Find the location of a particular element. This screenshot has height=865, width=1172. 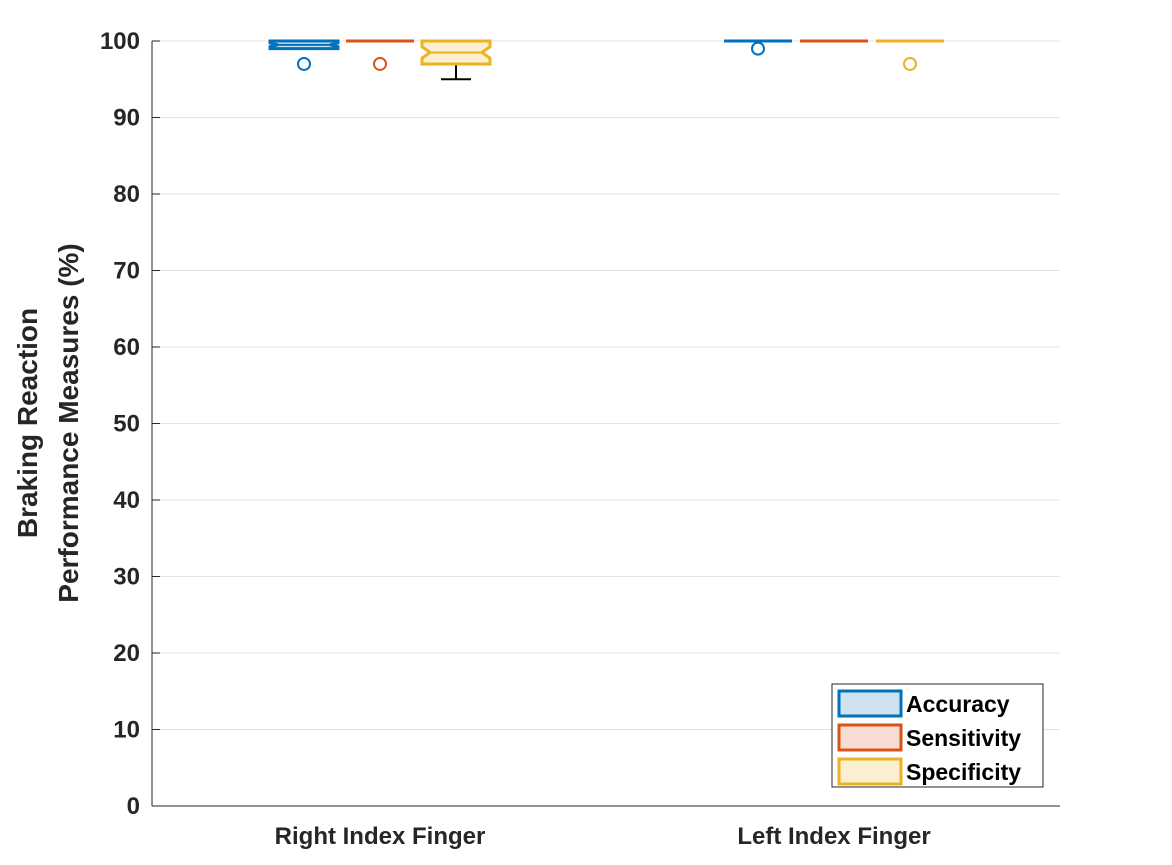

legend-label-specificity: Specificity is located at coordinates (963, 772).